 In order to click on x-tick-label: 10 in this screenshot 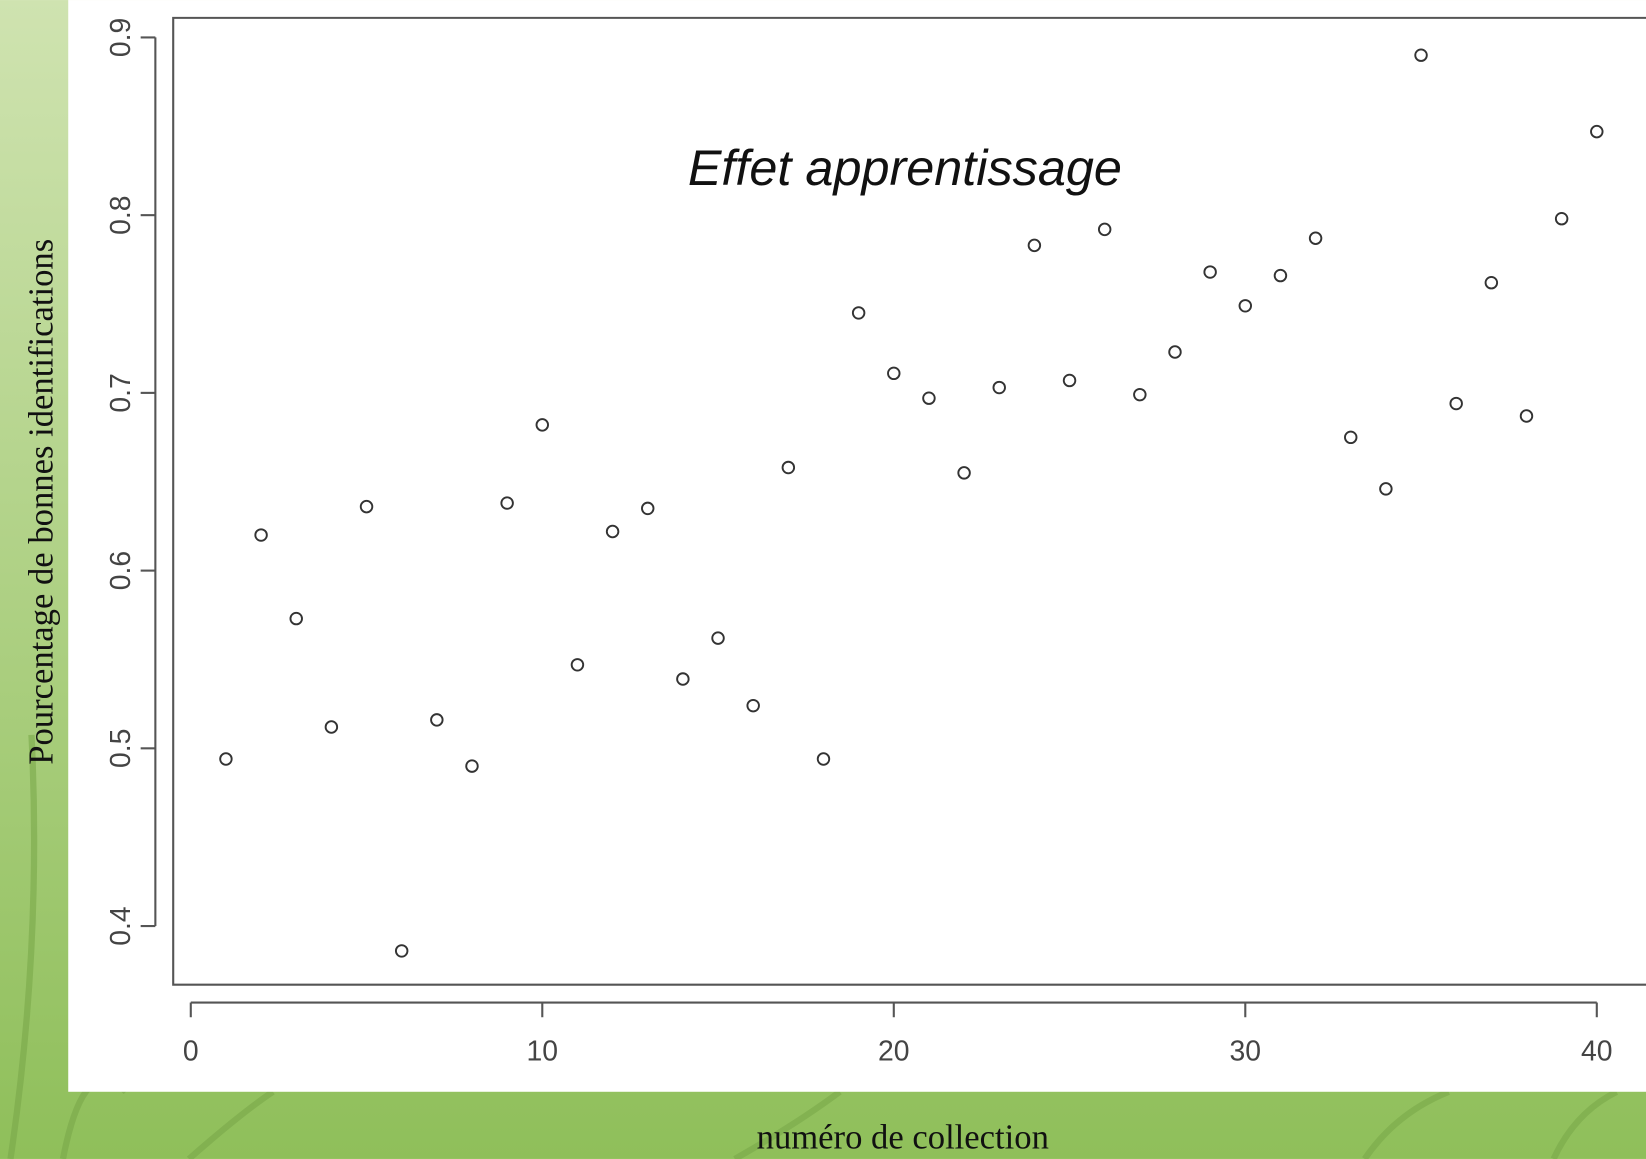, I will do `click(543, 1051)`.